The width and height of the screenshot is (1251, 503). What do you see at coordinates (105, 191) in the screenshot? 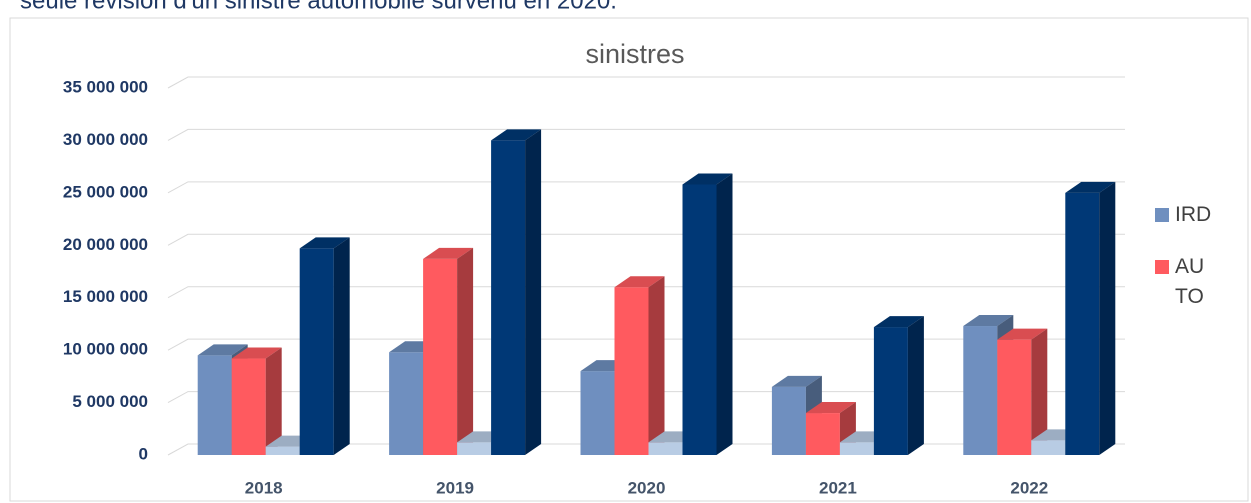
I see `y-tick-label: 25 000 000` at bounding box center [105, 191].